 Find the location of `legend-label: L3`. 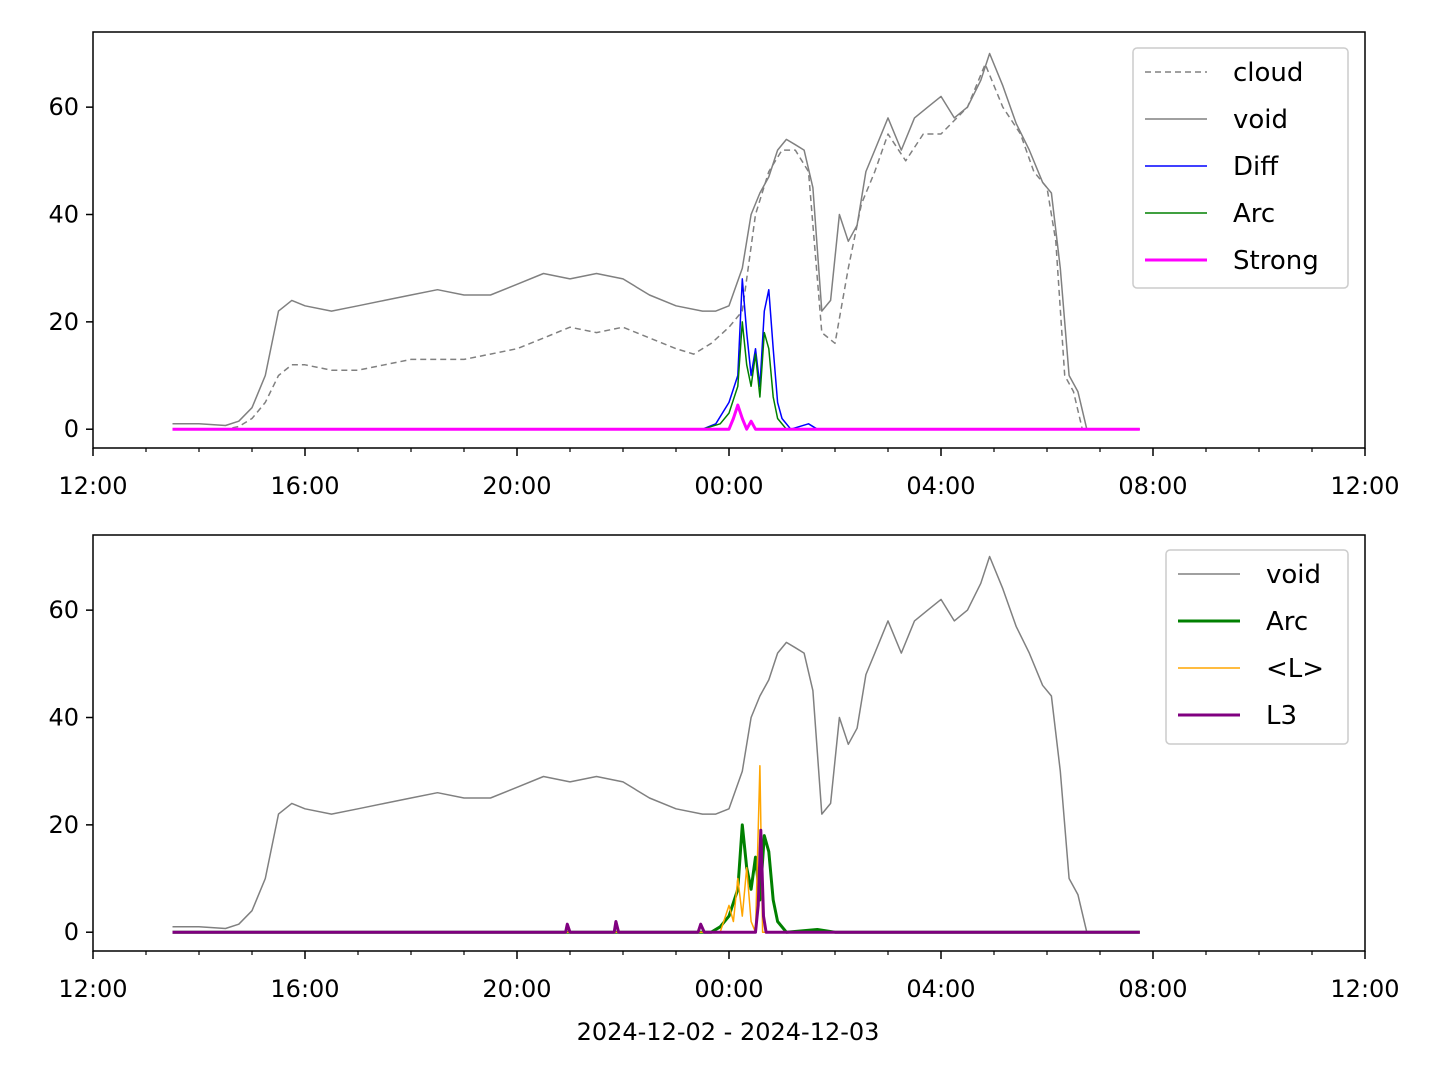

legend-label: L3 is located at coordinates (1281, 716).